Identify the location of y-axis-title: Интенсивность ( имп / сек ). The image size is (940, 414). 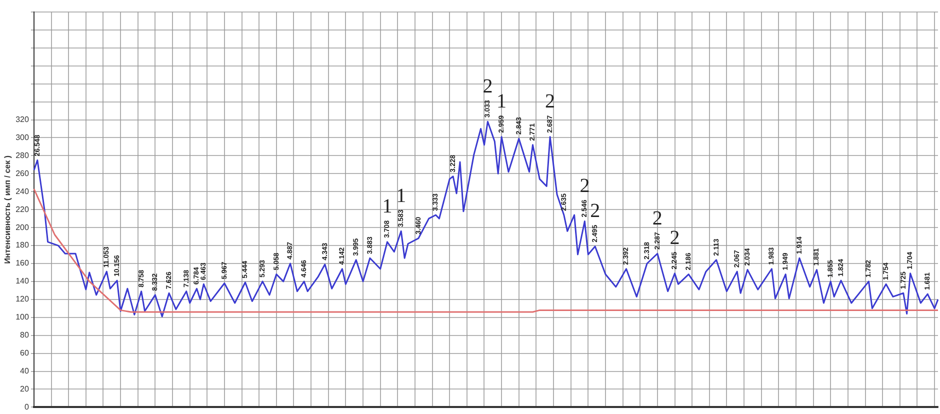
(7, 209).